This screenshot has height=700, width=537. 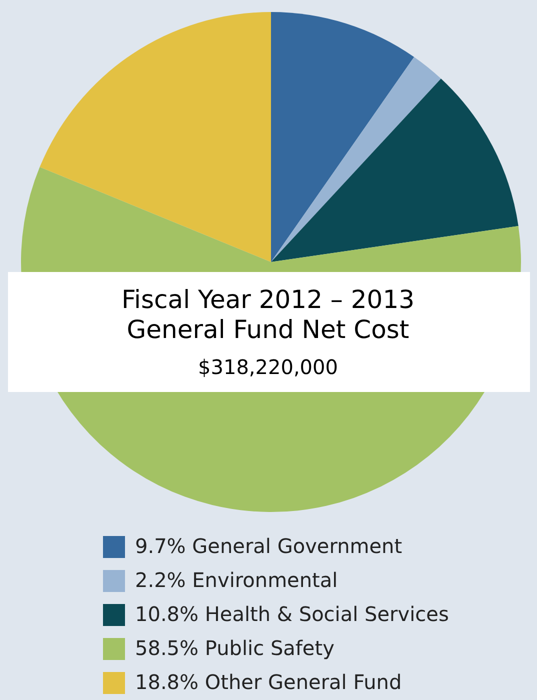 I want to click on legend-label: 10.8% Health & Social Services, so click(x=292, y=614).